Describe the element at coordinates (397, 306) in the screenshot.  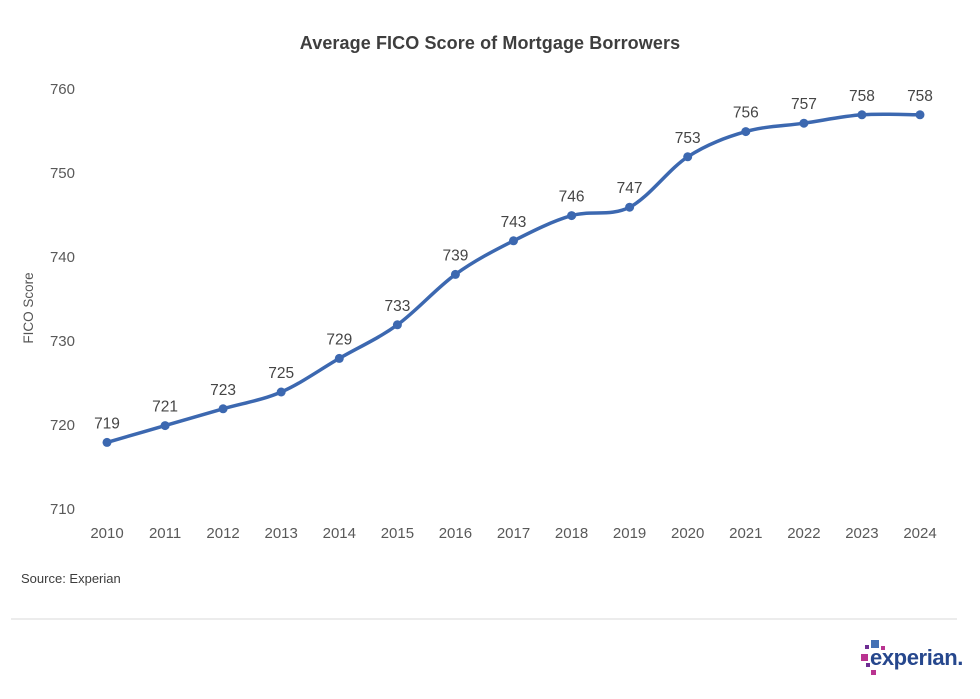
I see `data-label: 733` at that location.